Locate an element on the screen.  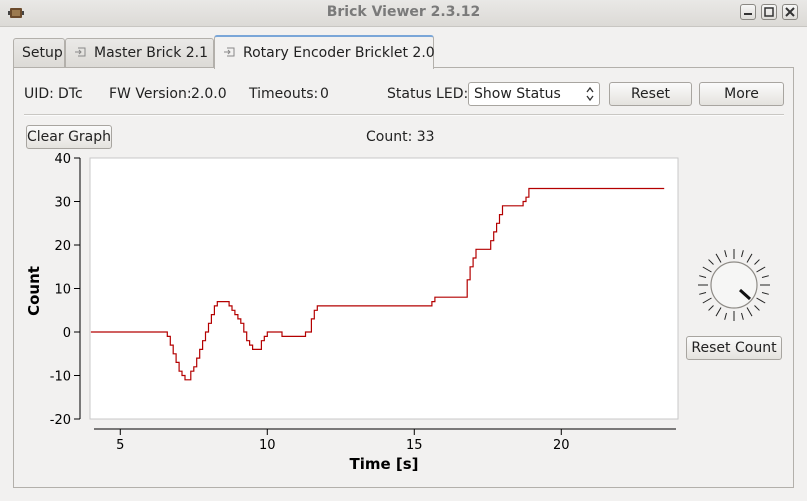
fw-version-value: 2.0.0 is located at coordinates (209, 94).